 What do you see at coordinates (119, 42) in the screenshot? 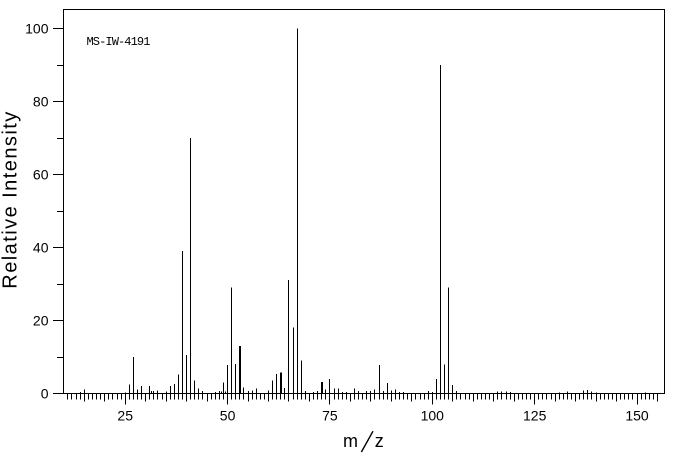
I see `svg-text: MS-IW-4191` at bounding box center [119, 42].